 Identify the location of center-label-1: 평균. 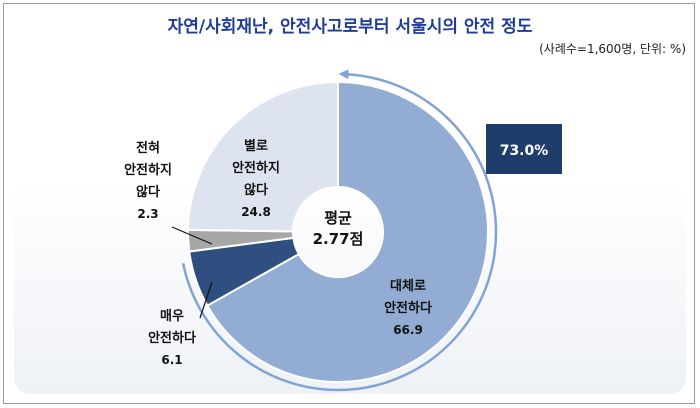
(338, 218).